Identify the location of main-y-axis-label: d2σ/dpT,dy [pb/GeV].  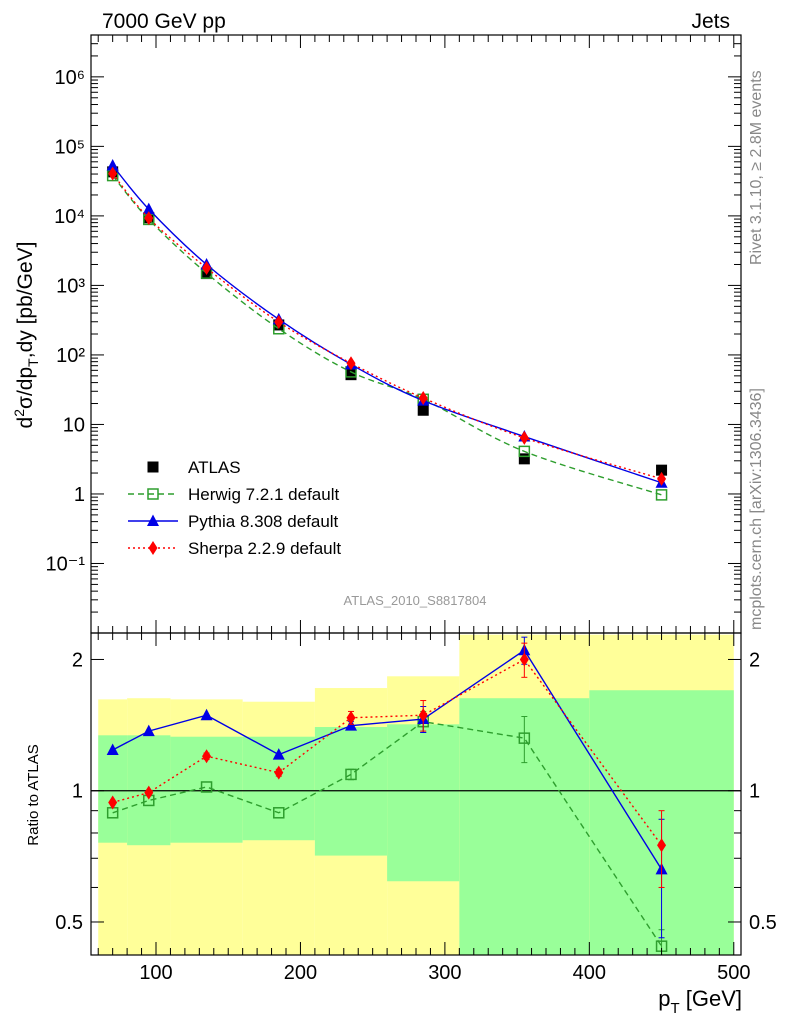
(26, 335).